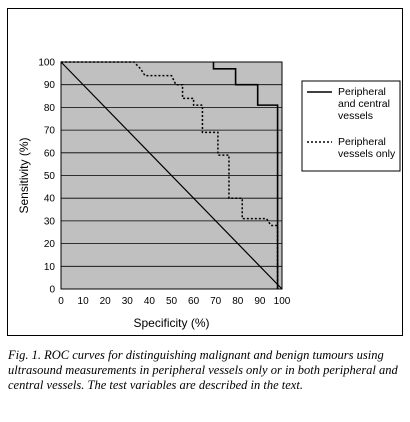  Describe the element at coordinates (50, 131) in the screenshot. I see `y-tick-label: 70` at that location.